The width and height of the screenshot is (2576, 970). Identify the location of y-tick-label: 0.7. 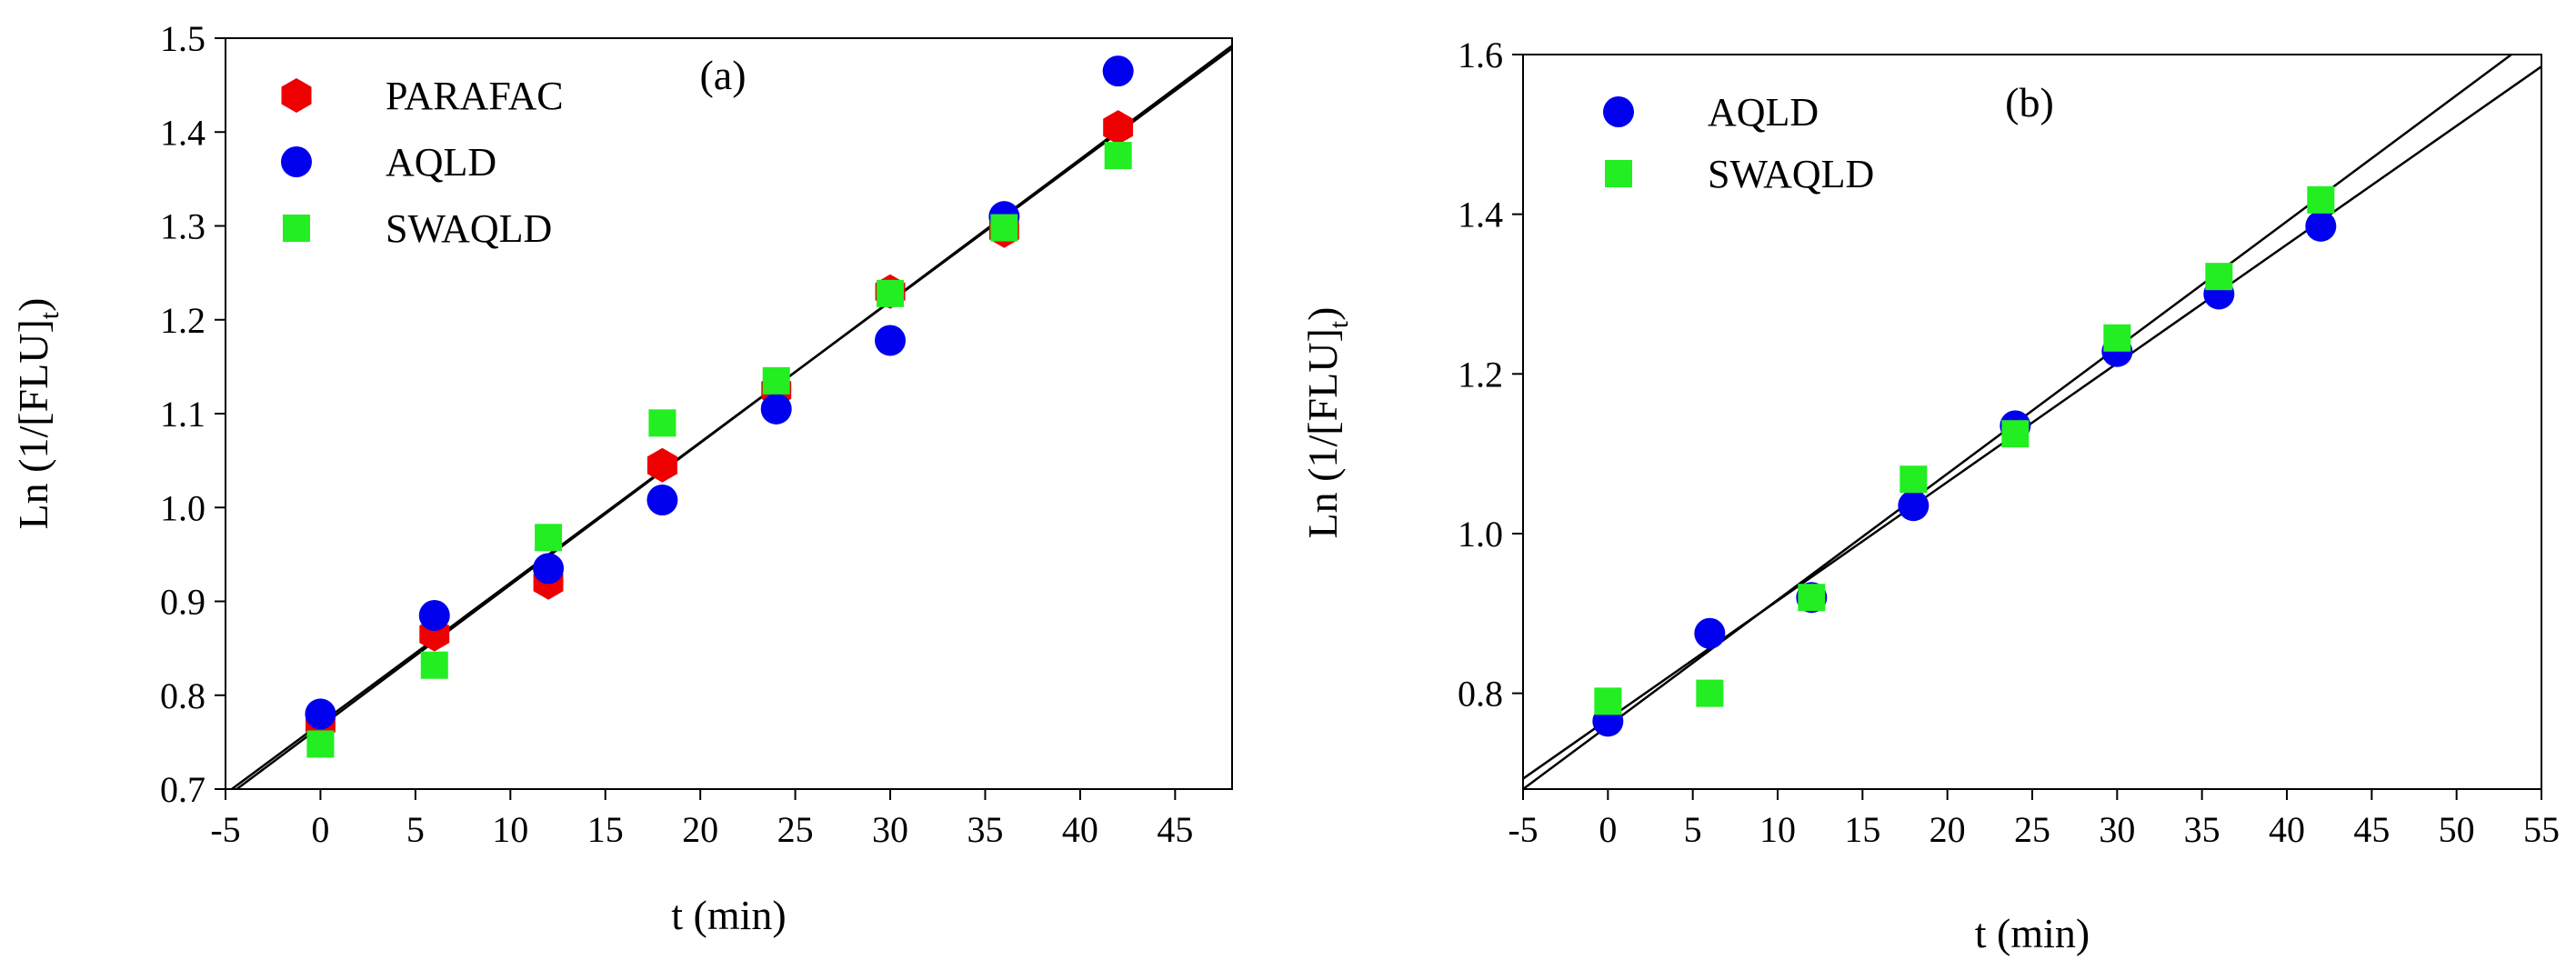
(182, 789).